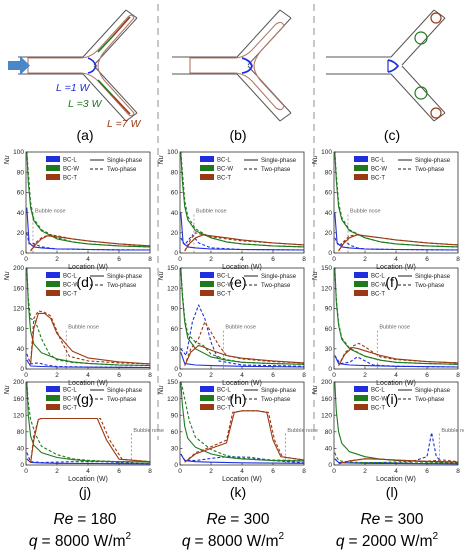 The image size is (464, 550). I want to click on channel-geometry-a, so click(73, 65).